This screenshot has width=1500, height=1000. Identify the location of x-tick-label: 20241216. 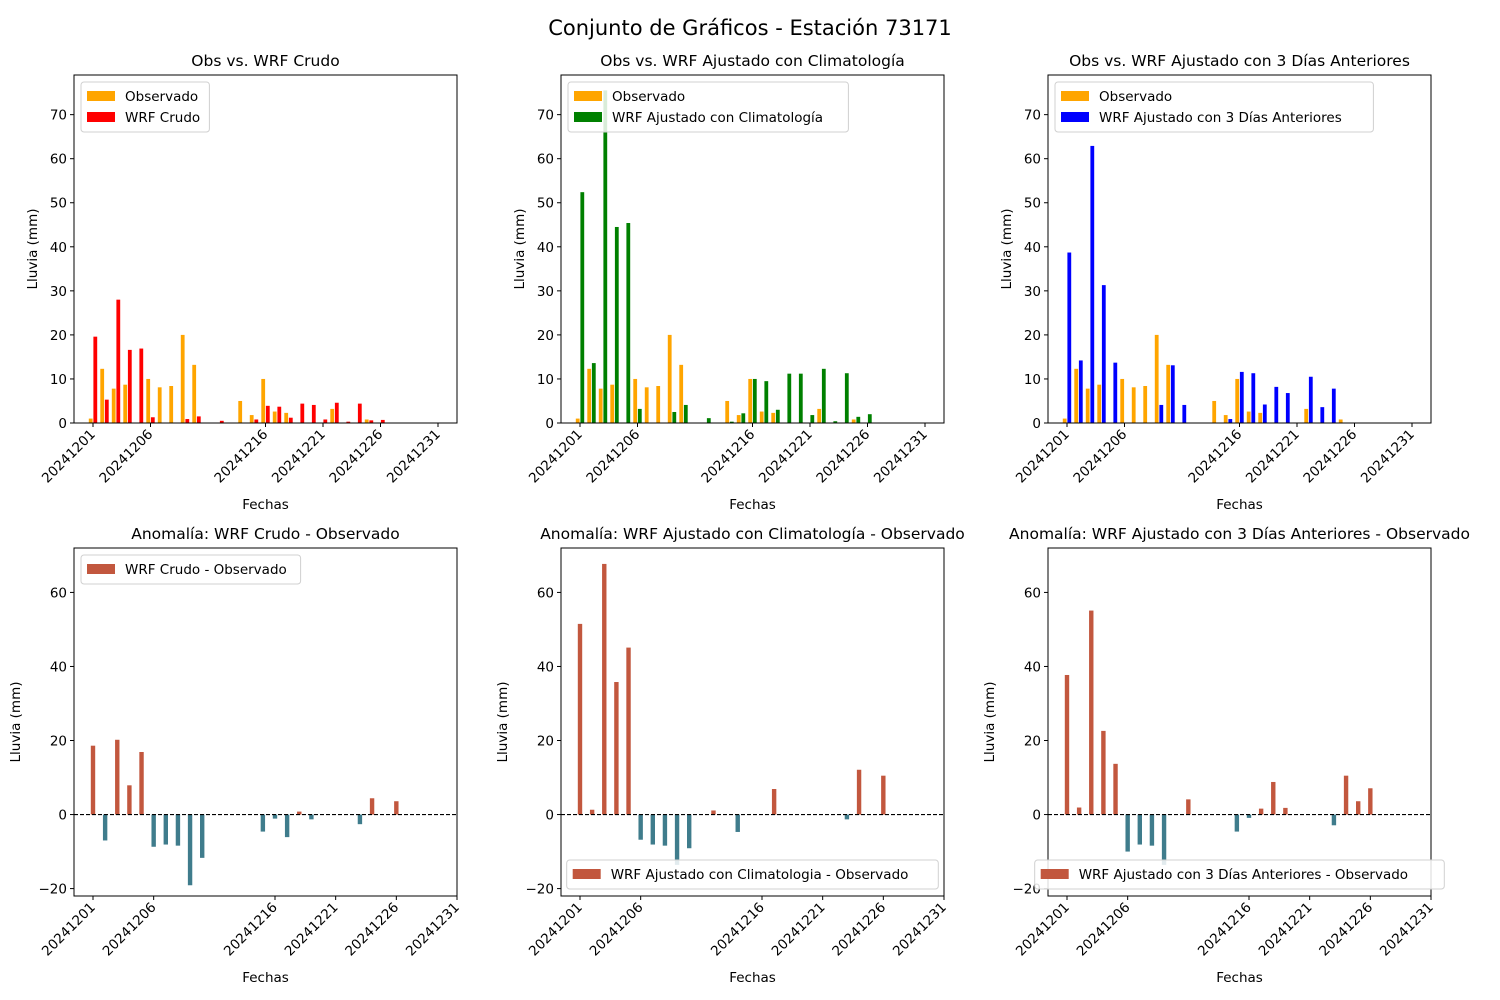
(241, 457).